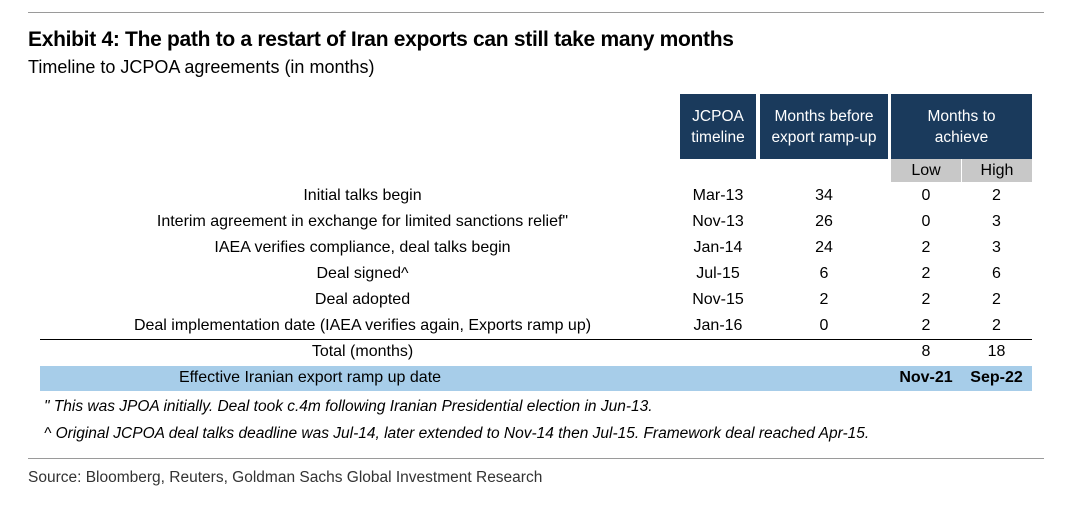 The width and height of the screenshot is (1069, 506). I want to click on total-high: 18, so click(996, 351).